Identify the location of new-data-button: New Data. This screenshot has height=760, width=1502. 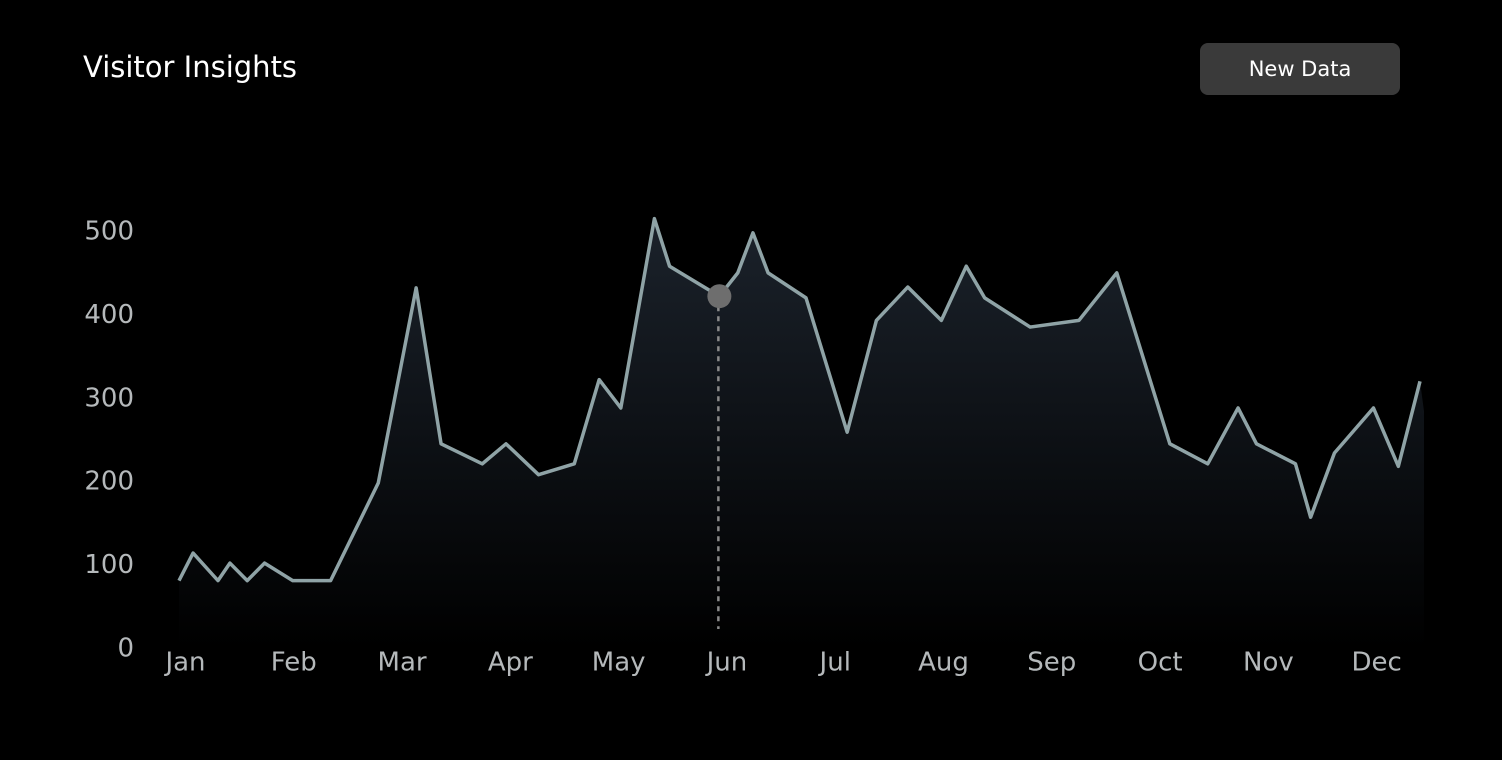
(1300, 69).